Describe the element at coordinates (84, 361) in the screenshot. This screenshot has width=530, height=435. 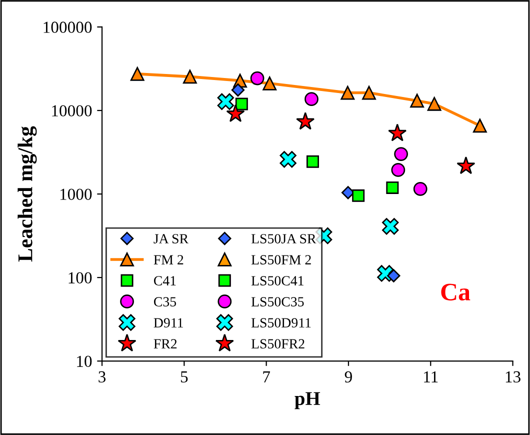
I see `y-tick-label: 10` at that location.